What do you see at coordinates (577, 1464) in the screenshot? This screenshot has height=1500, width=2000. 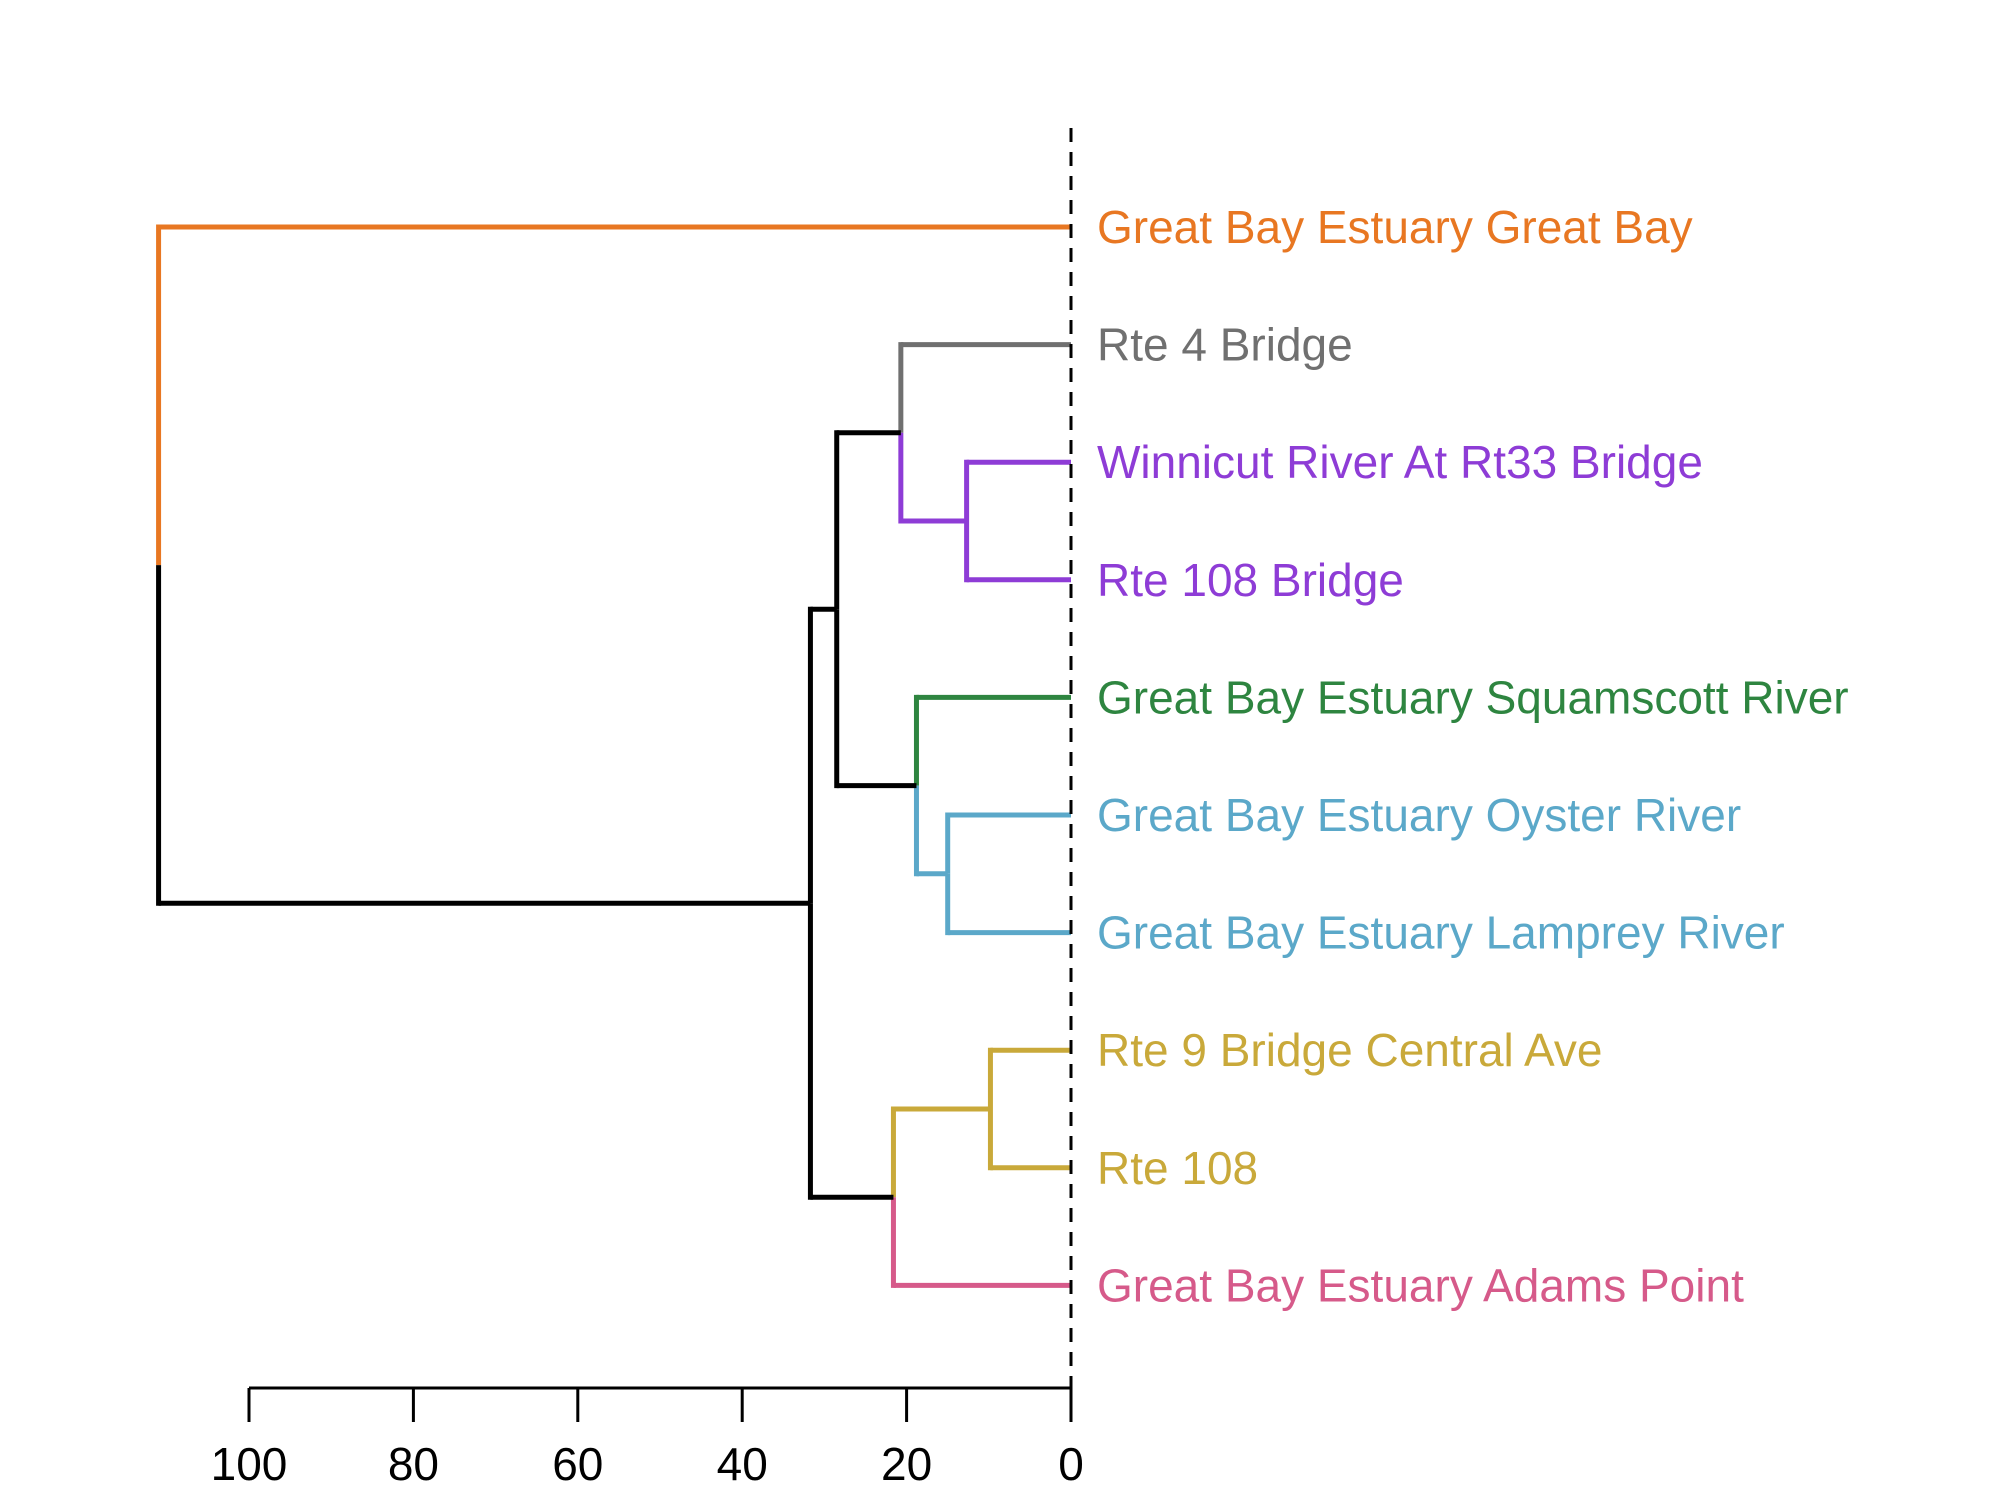 I see `x-tick-label: 60` at bounding box center [577, 1464].